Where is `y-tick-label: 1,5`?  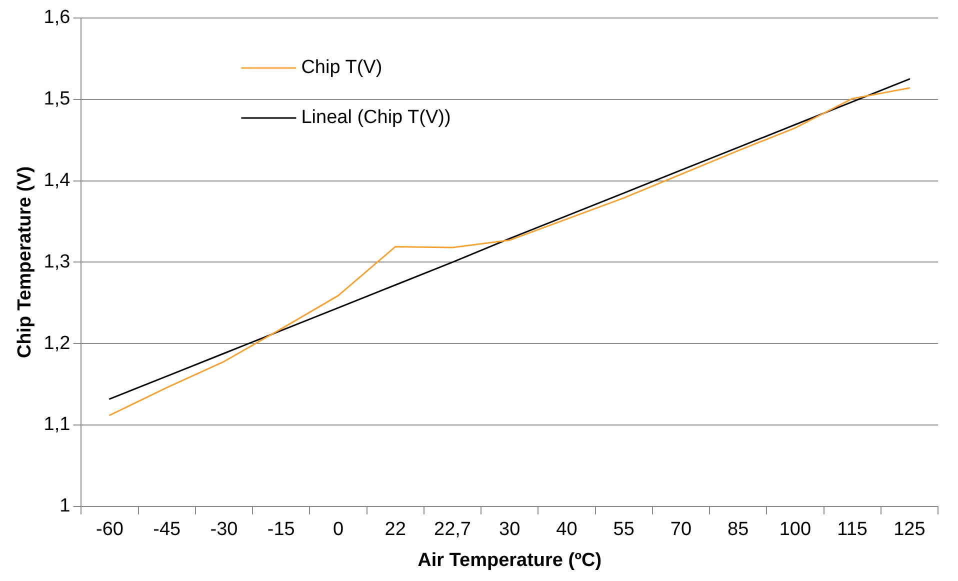
y-tick-label: 1,5 is located at coordinates (57, 99).